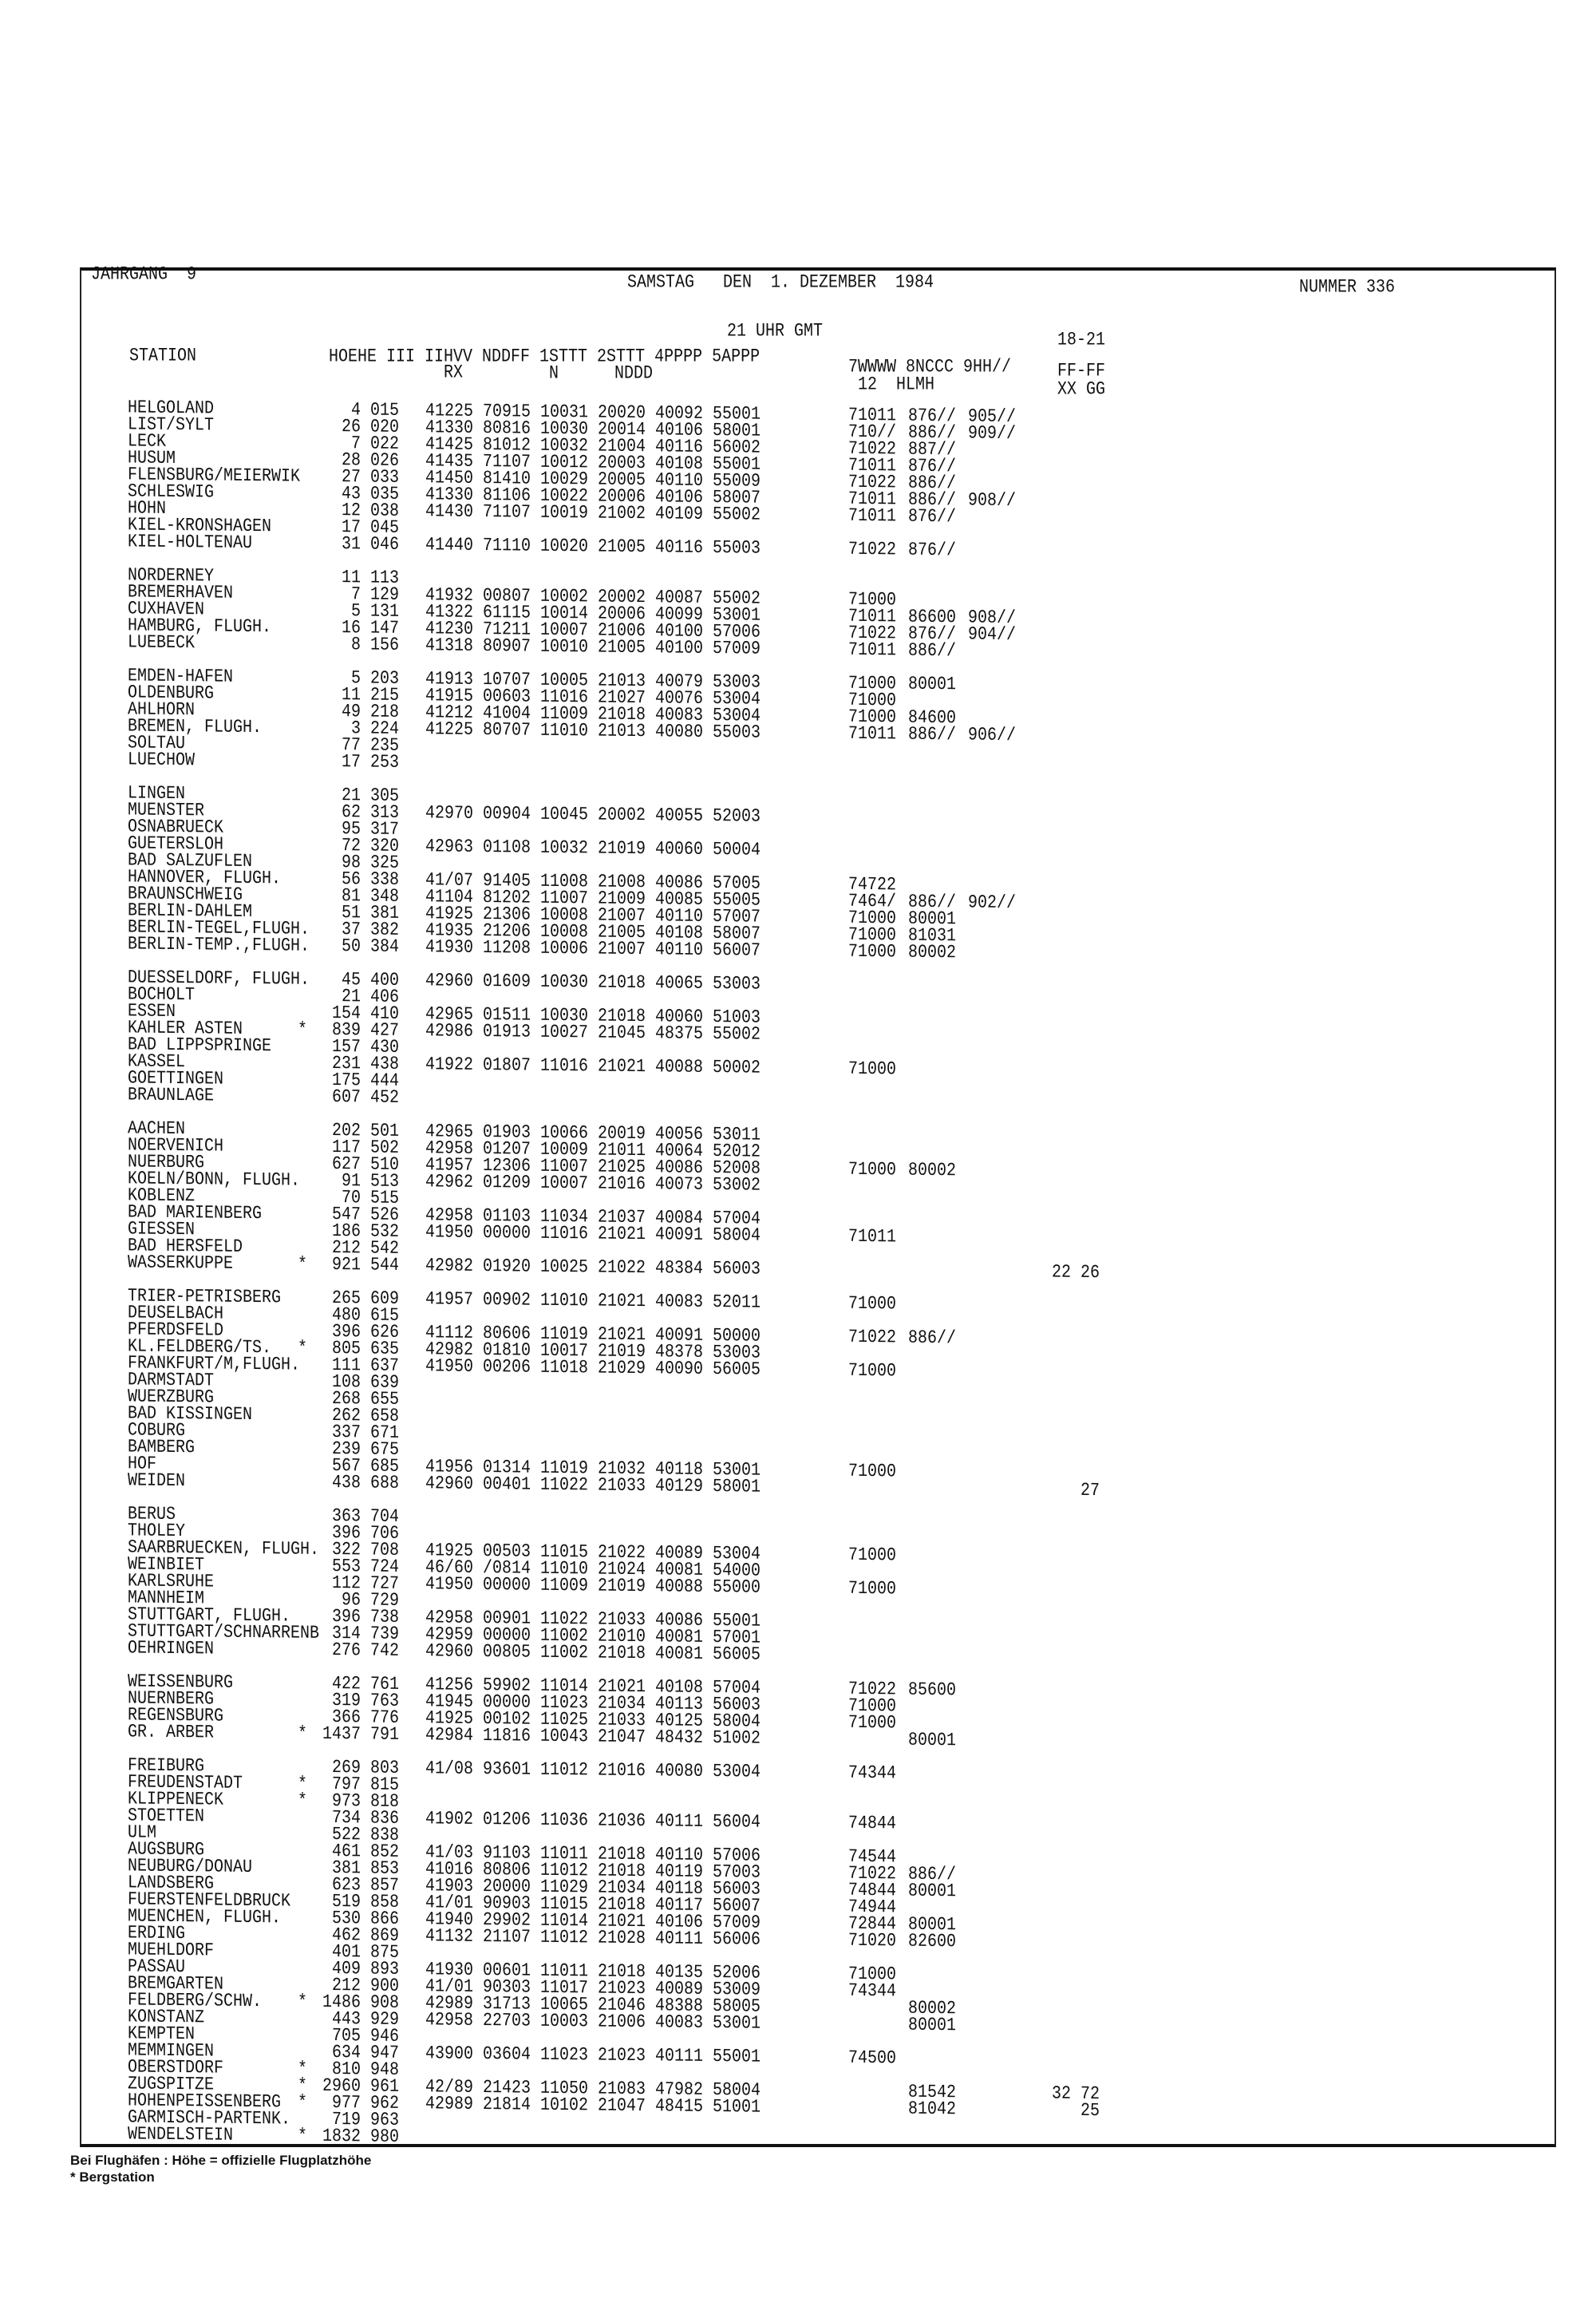  Describe the element at coordinates (507, 1300) in the screenshot. I see `observation-group: 00902` at that location.